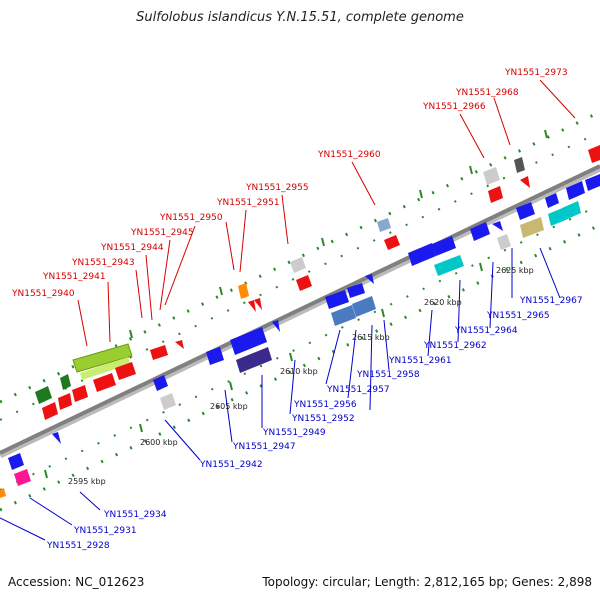  What do you see at coordinates (455, 346) in the screenshot?
I see `gene-label: YN1551_2962` at bounding box center [455, 346].